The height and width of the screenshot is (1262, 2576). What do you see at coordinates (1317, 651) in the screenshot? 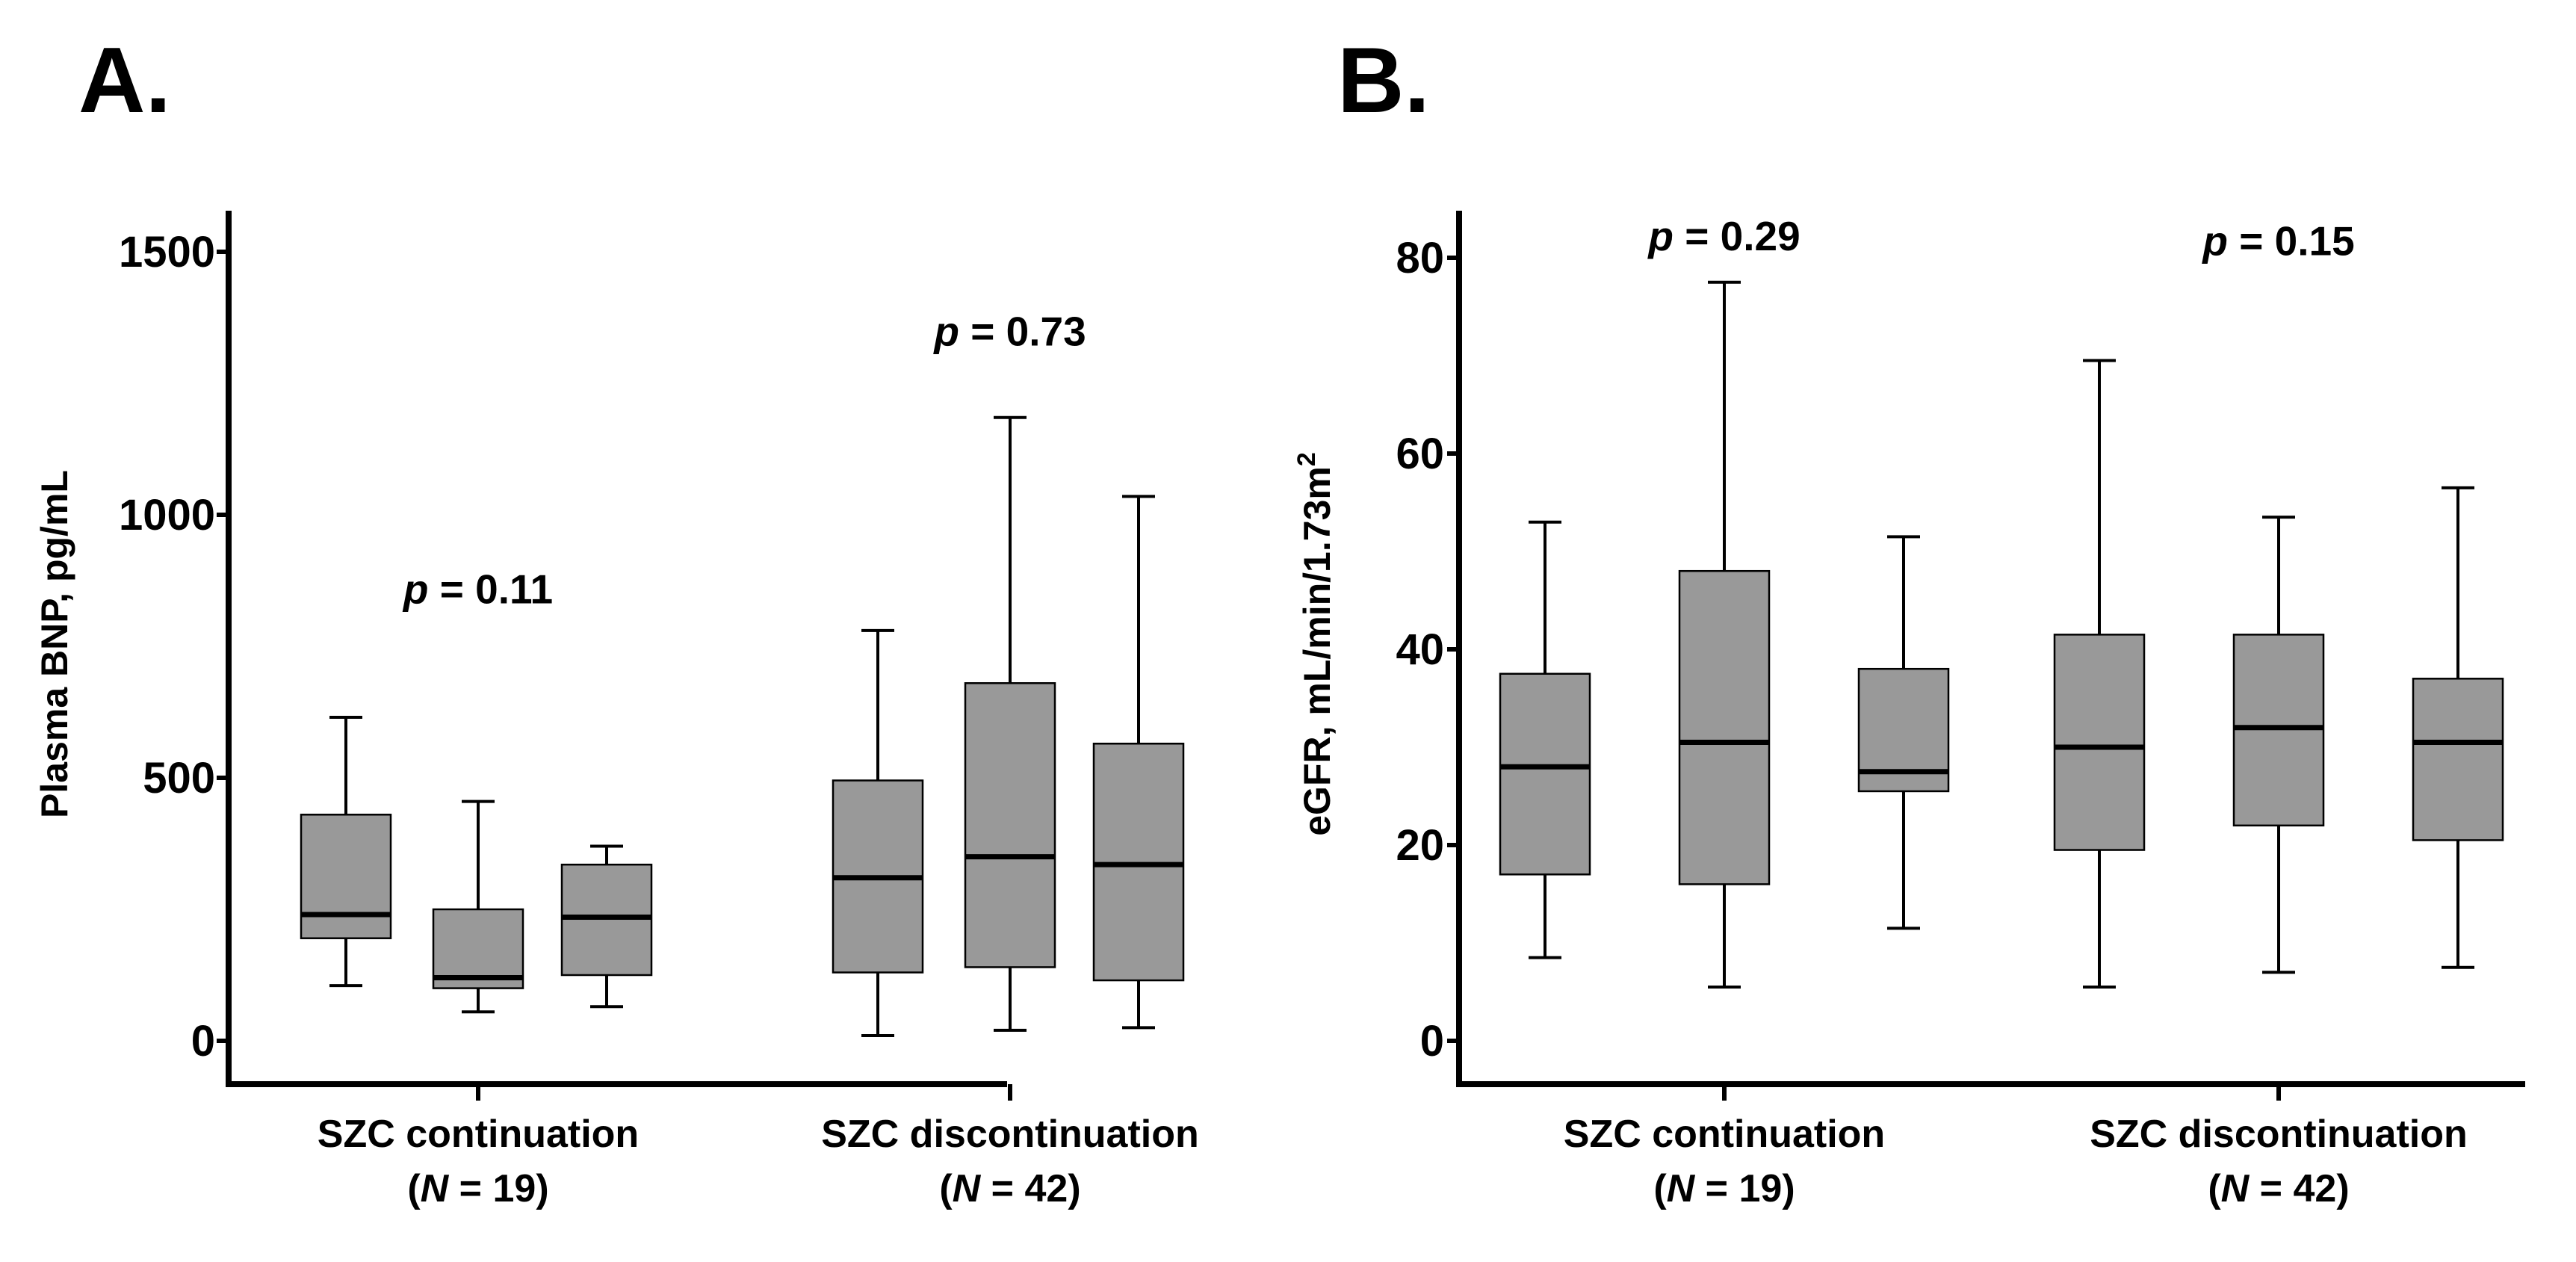
I see `y-axis-label-text: eGFR, mL/min/1.73m` at bounding box center [1317, 651].